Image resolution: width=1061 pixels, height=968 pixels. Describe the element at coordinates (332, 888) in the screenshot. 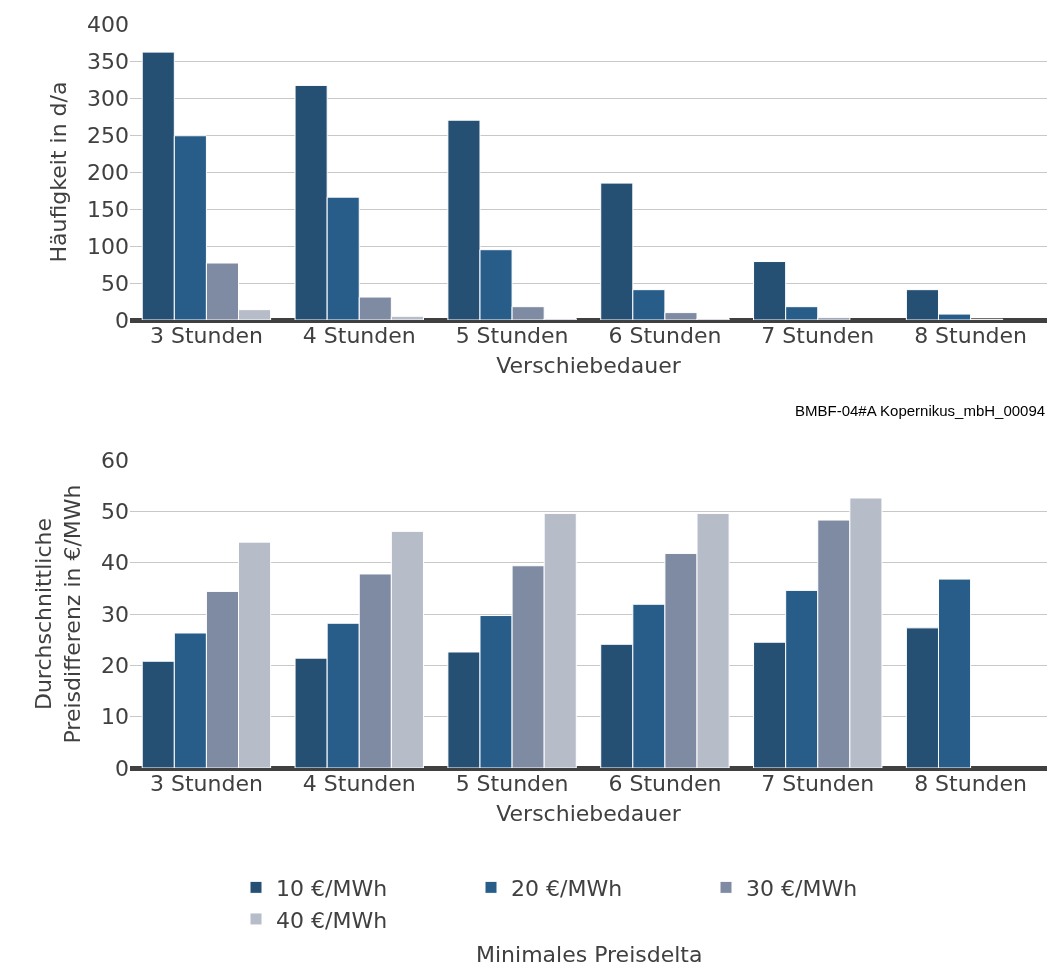

I see `legend-label: 10 €/MWh` at that location.